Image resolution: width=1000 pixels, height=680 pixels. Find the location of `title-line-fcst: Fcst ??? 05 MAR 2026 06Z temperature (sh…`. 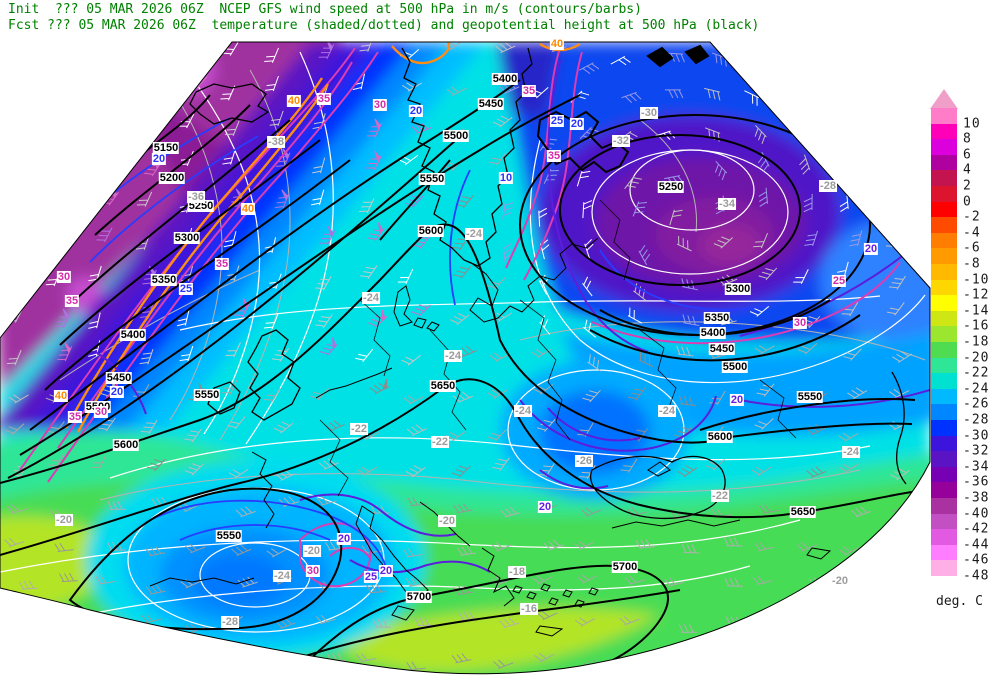

title-line-fcst: Fcst ??? 05 MAR 2026 06Z temperature (sh… is located at coordinates (384, 25).